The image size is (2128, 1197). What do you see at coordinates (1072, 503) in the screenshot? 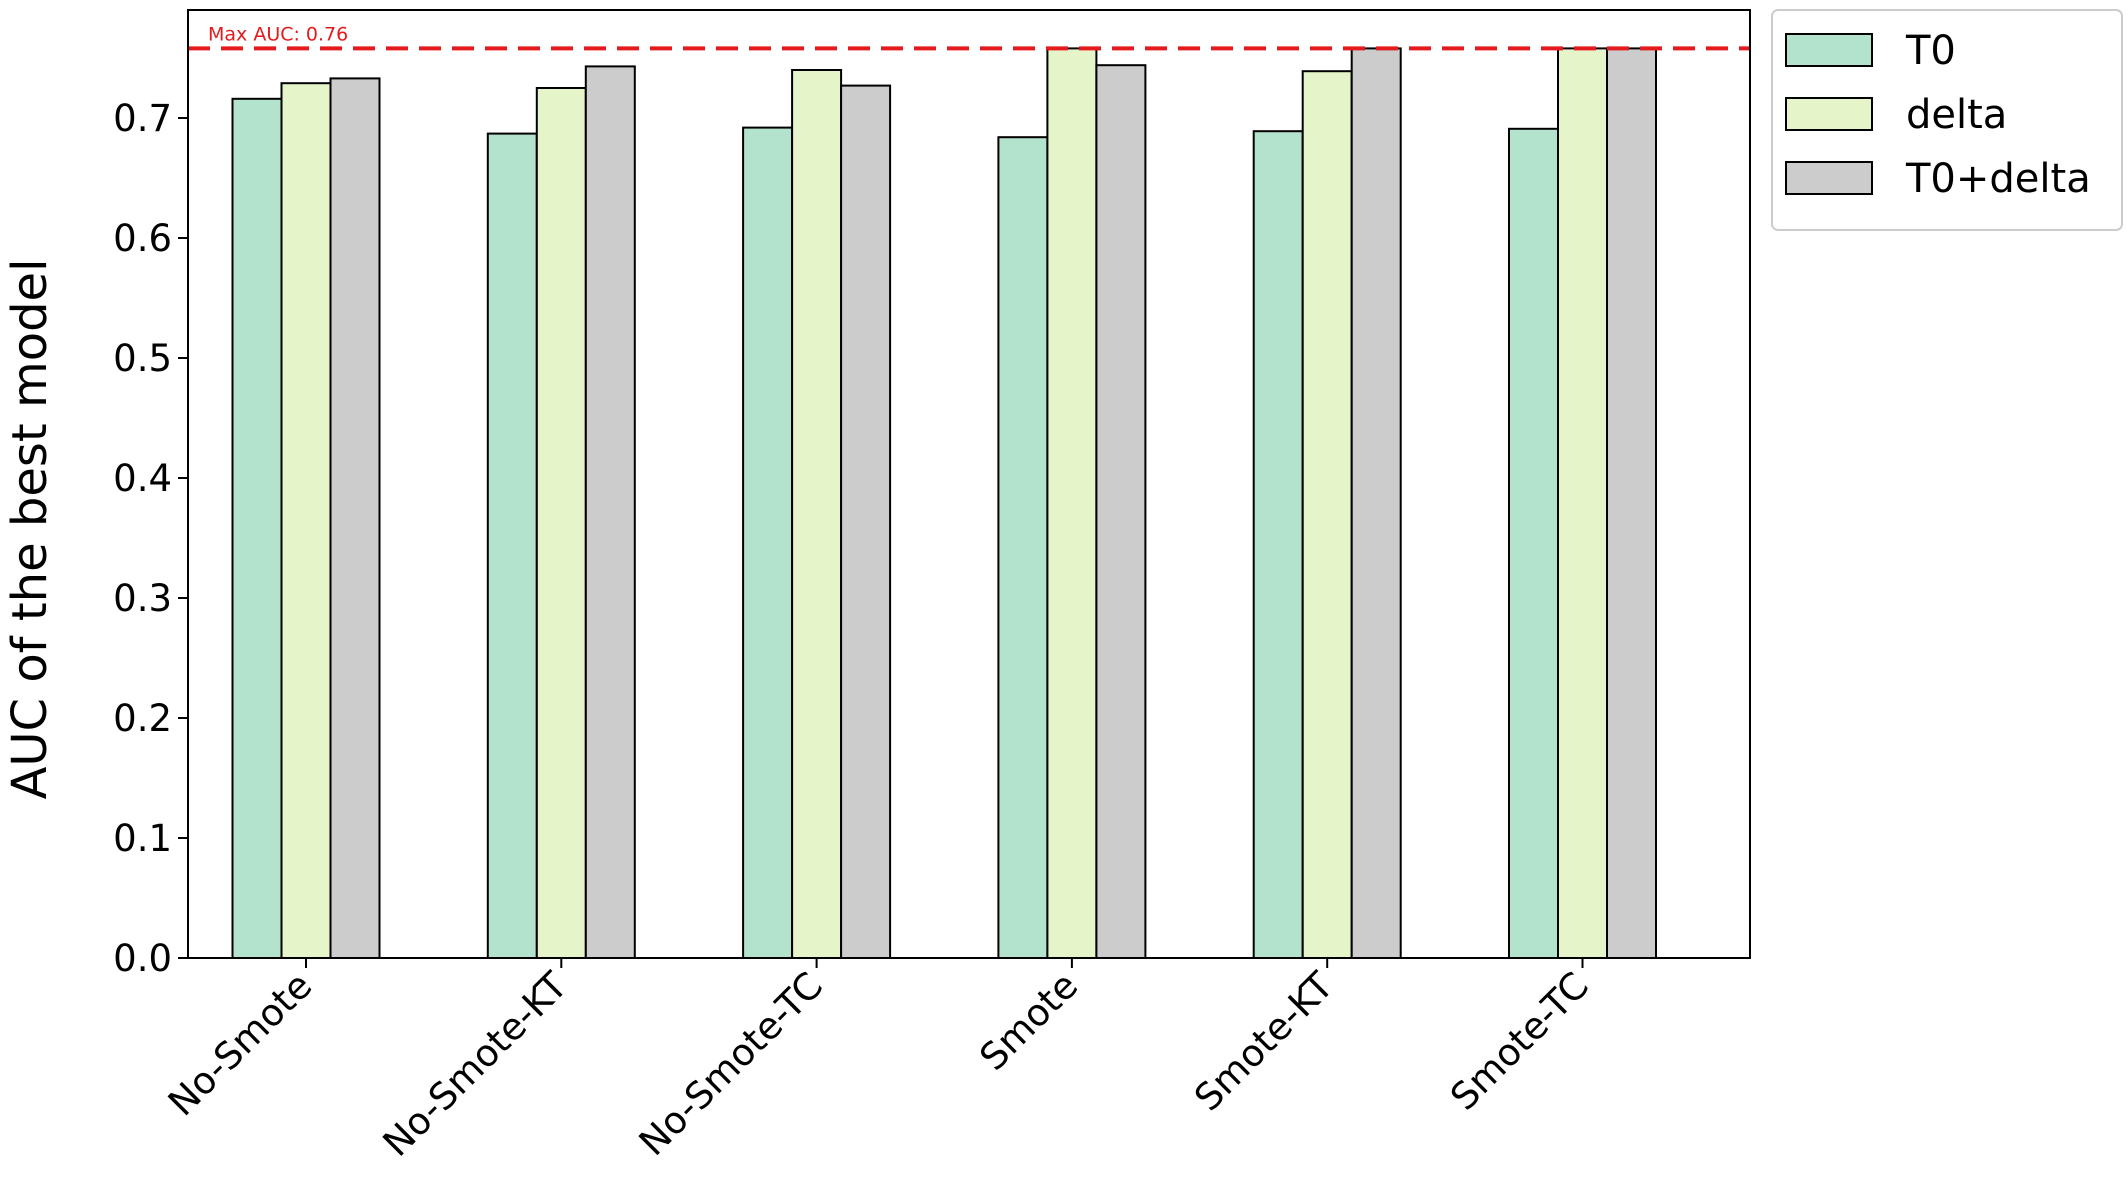
I see `bar-delta-smote` at bounding box center [1072, 503].